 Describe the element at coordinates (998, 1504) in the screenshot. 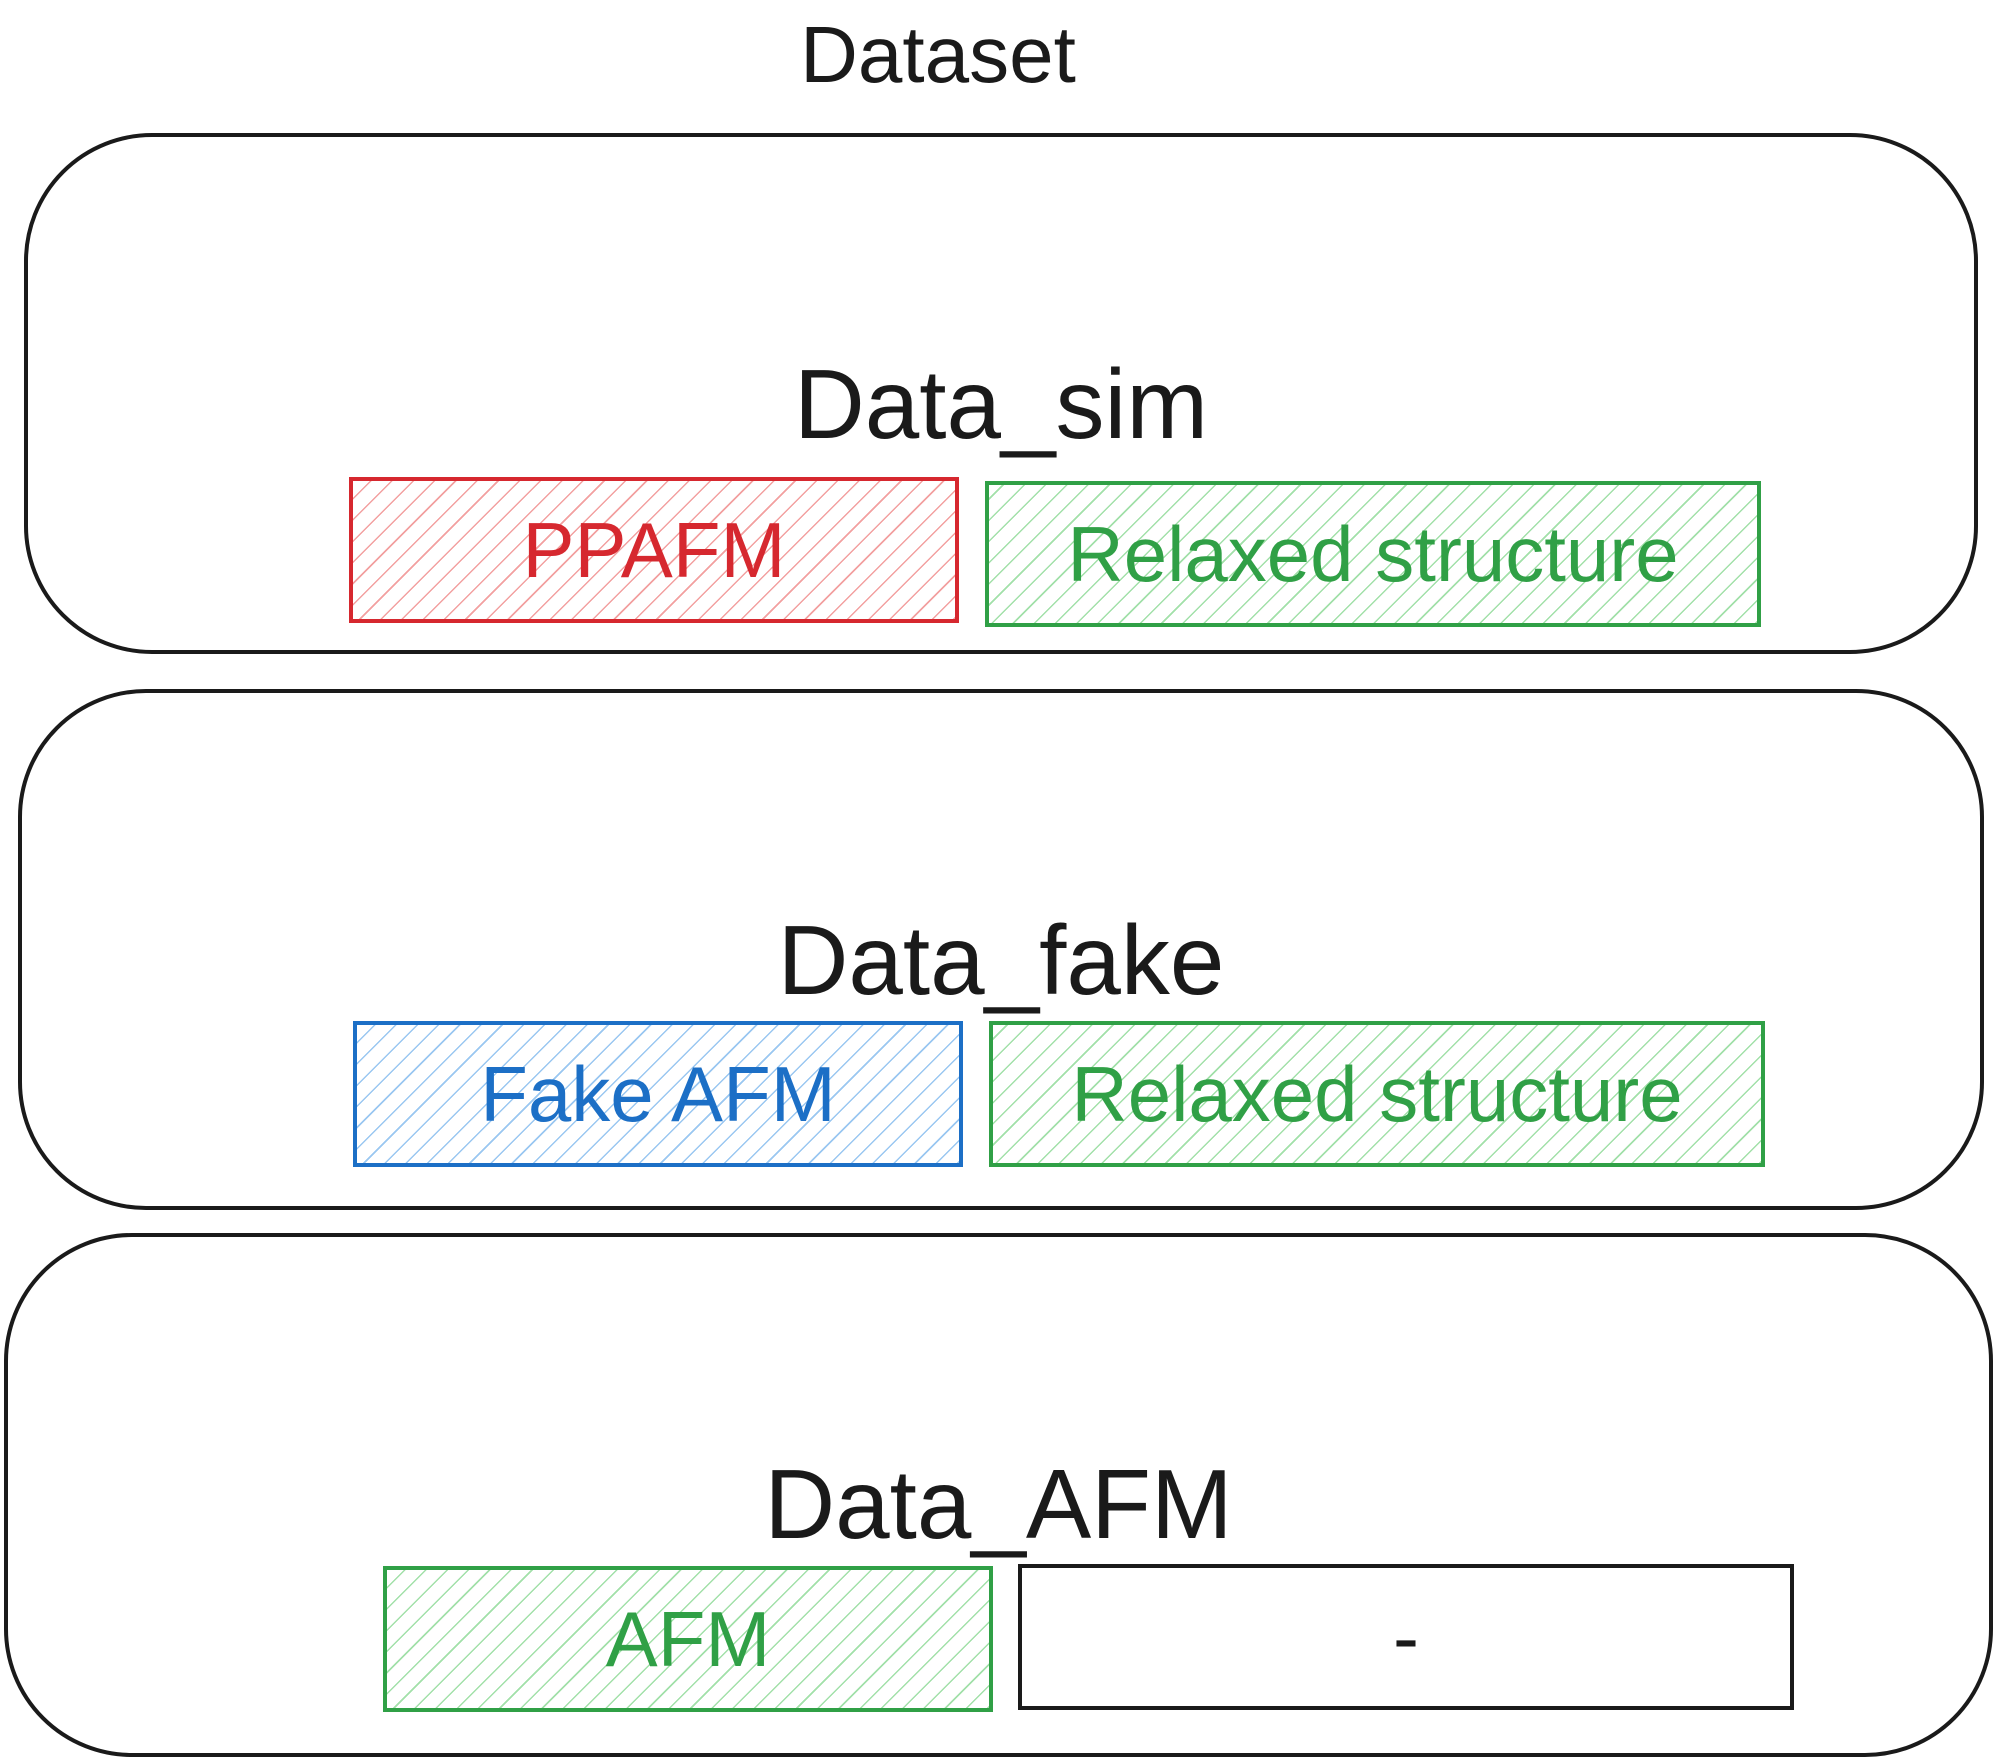

I see `group-label-data-afm: Data_AFM` at that location.